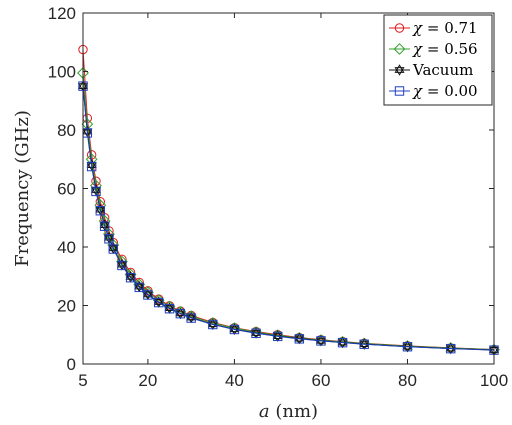 The height and width of the screenshot is (425, 512). Describe the element at coordinates (438, 60) in the screenshot. I see `legend-box` at that location.